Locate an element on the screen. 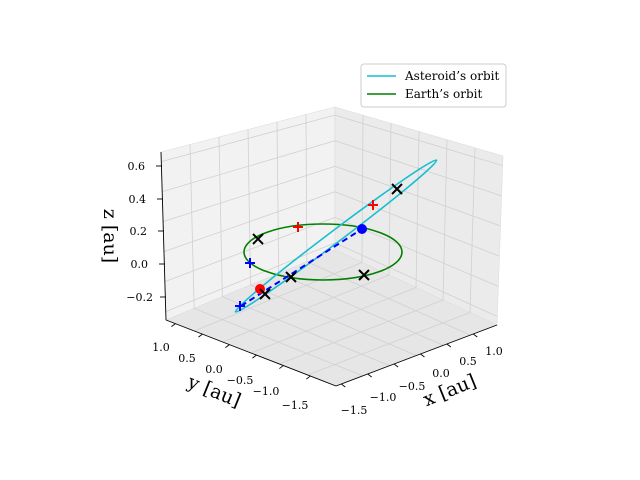 Image resolution: width=640 pixels, height=480 pixels. legend: Asteroid’s orbit Earth’s orbit is located at coordinates (433, 85).